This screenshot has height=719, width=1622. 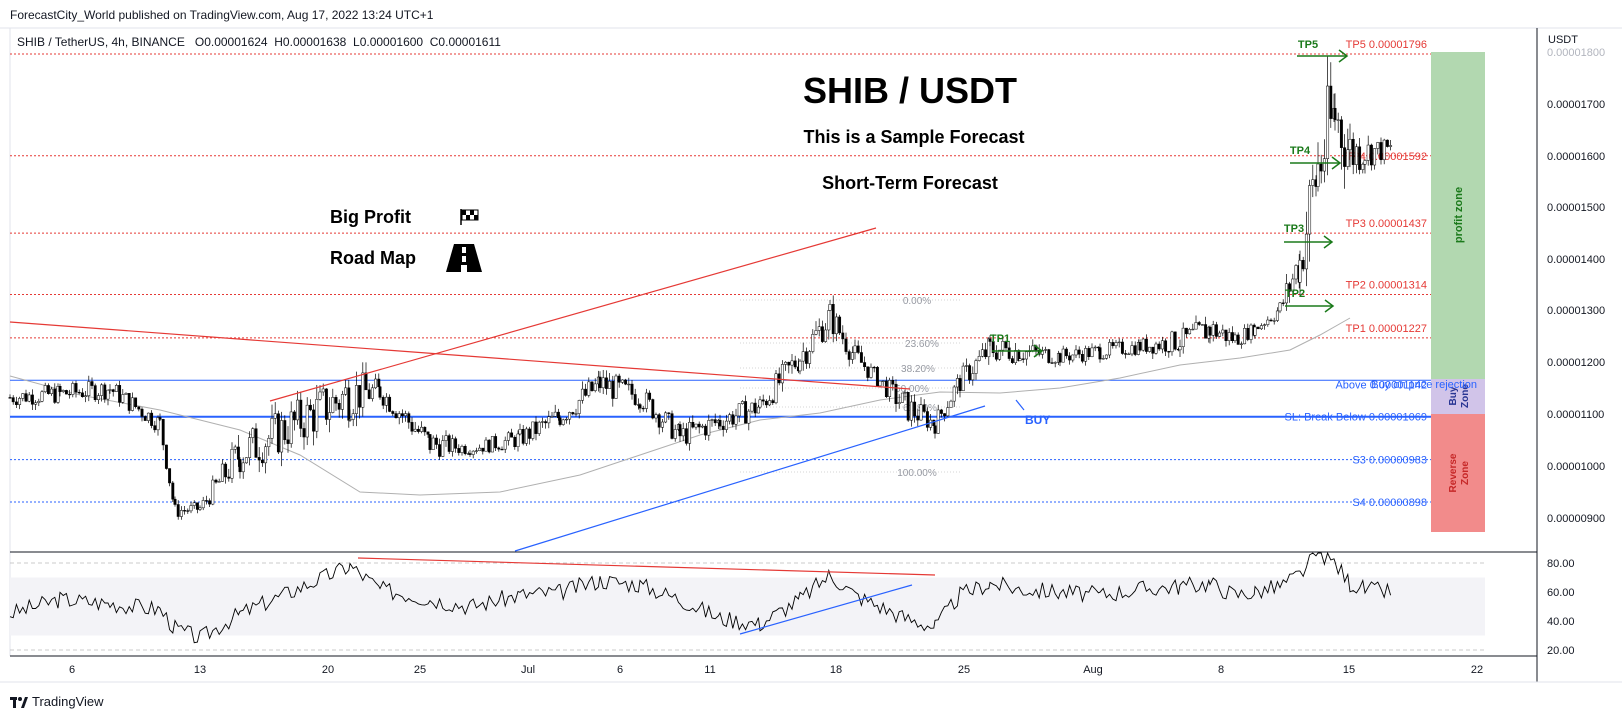 What do you see at coordinates (101, 42) in the screenshot?
I see `symbol-name: SHIB / TetherUS, 4h, BINANCE` at bounding box center [101, 42].